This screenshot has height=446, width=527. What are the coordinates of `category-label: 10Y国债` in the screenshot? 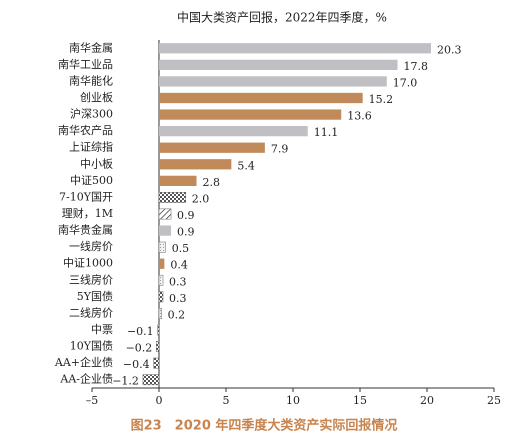 It's located at (91, 346).